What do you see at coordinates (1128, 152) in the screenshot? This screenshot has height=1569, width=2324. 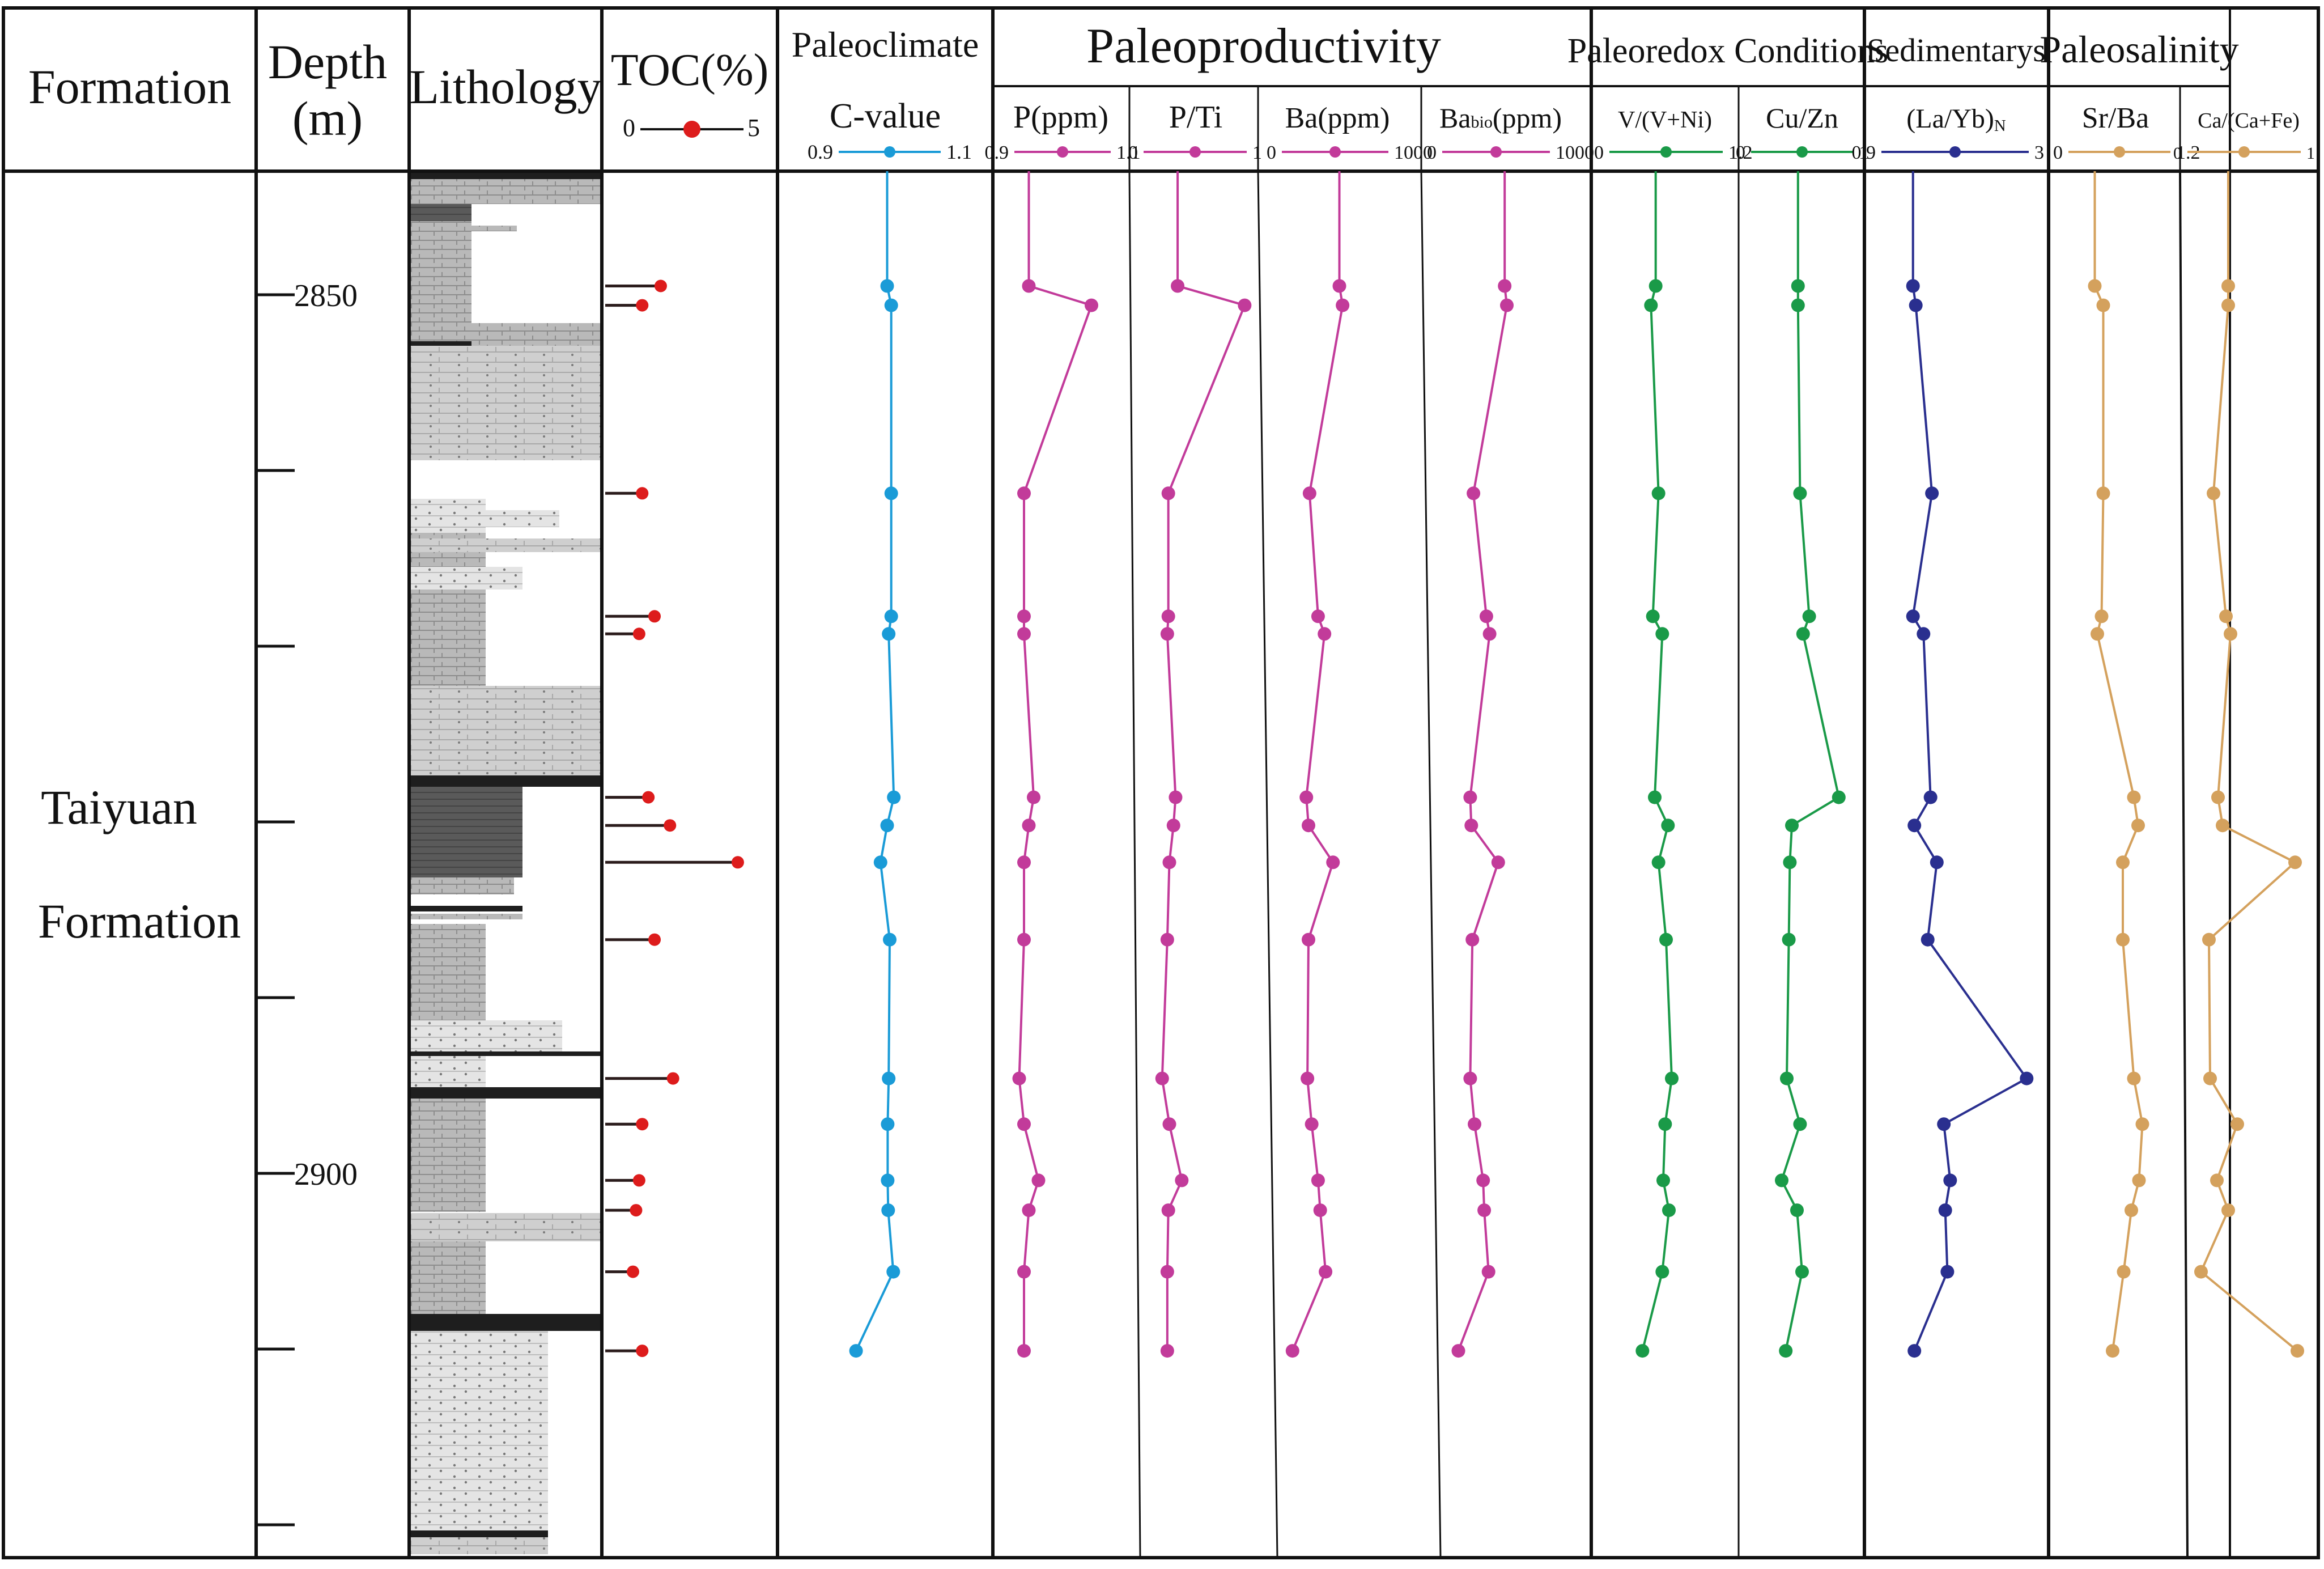 I see `series-max-label: 1.1` at bounding box center [1128, 152].